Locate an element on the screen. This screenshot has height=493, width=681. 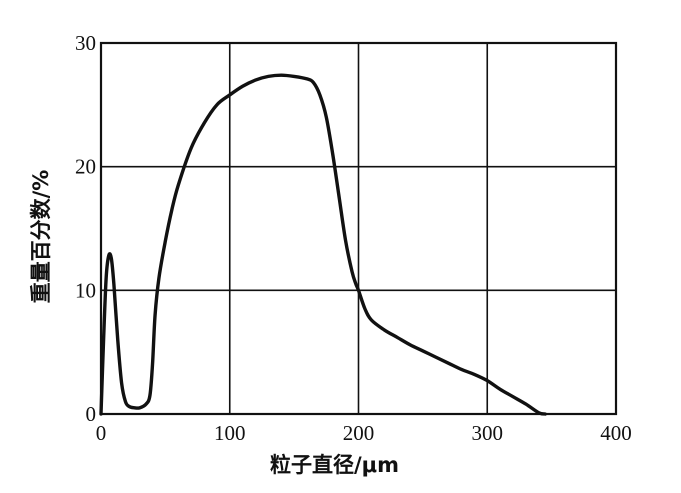
x-axis-title: 粒子直径/μm is located at coordinates (334, 465).